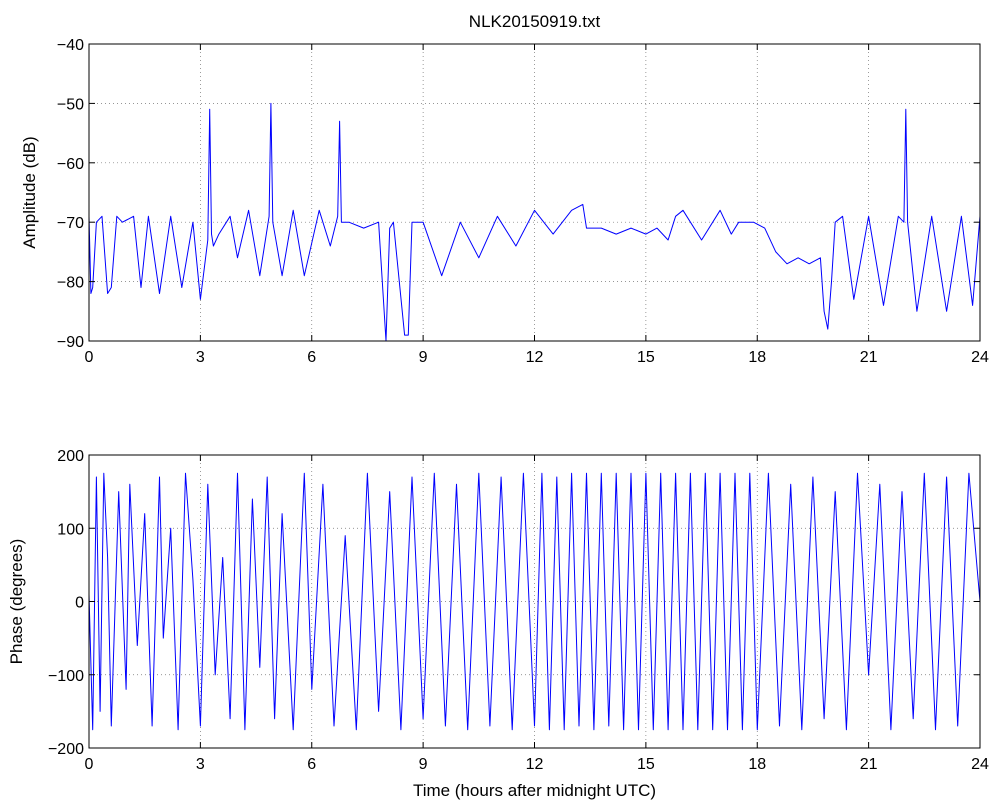 The height and width of the screenshot is (806, 998). I want to click on chart-title: NLK20150919.txt, so click(535, 21).